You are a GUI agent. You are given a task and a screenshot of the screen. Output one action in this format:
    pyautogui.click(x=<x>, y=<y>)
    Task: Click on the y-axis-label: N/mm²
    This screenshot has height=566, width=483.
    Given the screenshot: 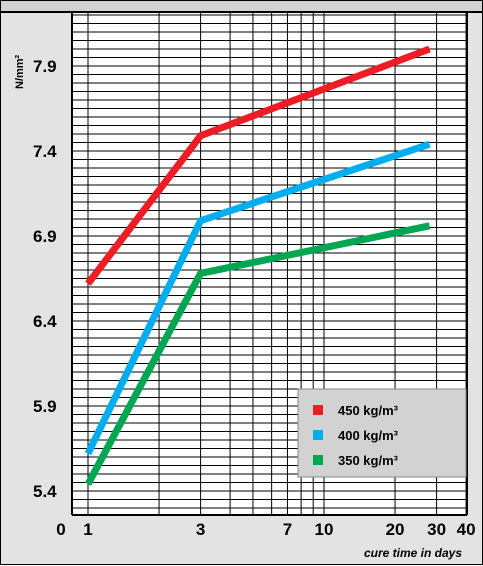 What is the action you would take?
    pyautogui.click(x=20, y=71)
    